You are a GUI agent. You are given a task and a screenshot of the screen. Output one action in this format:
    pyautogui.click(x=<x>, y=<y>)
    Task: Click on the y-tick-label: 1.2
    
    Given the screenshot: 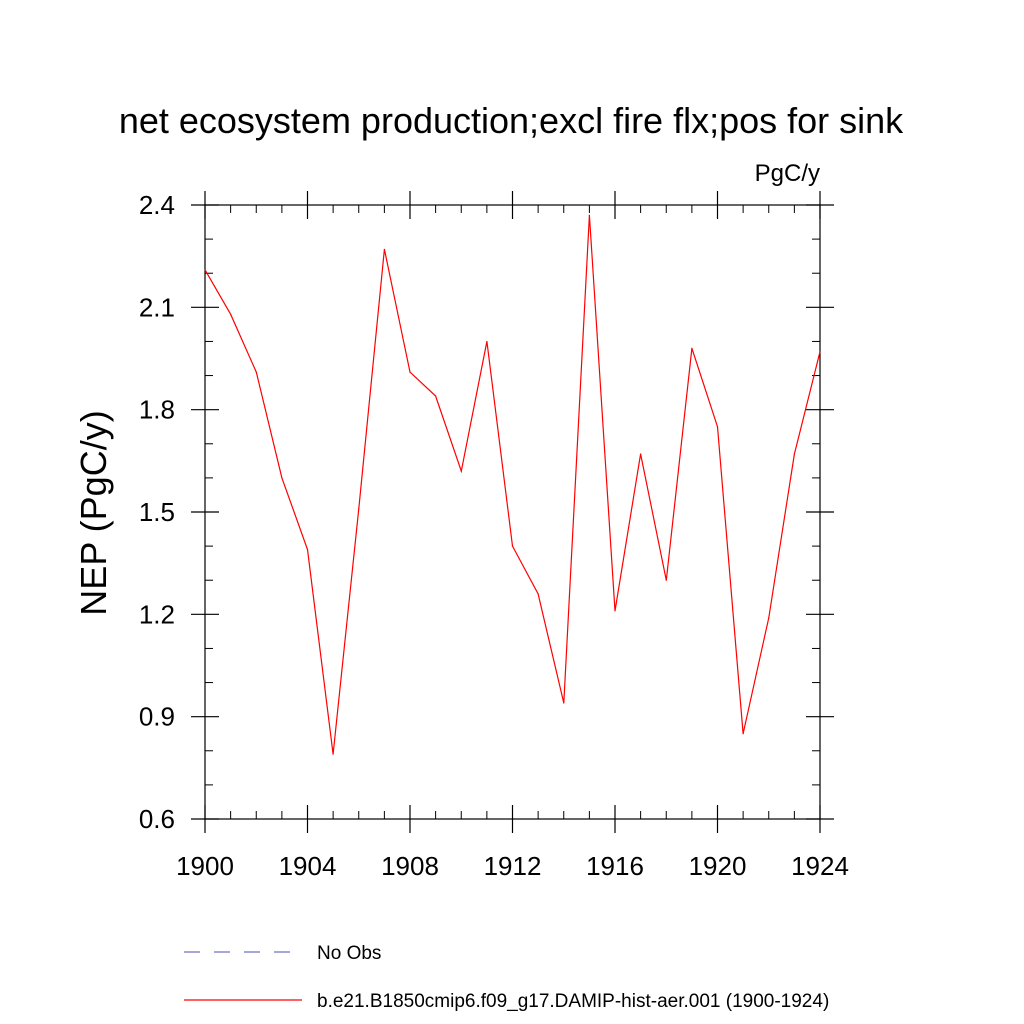 What is the action you would take?
    pyautogui.click(x=157, y=614)
    